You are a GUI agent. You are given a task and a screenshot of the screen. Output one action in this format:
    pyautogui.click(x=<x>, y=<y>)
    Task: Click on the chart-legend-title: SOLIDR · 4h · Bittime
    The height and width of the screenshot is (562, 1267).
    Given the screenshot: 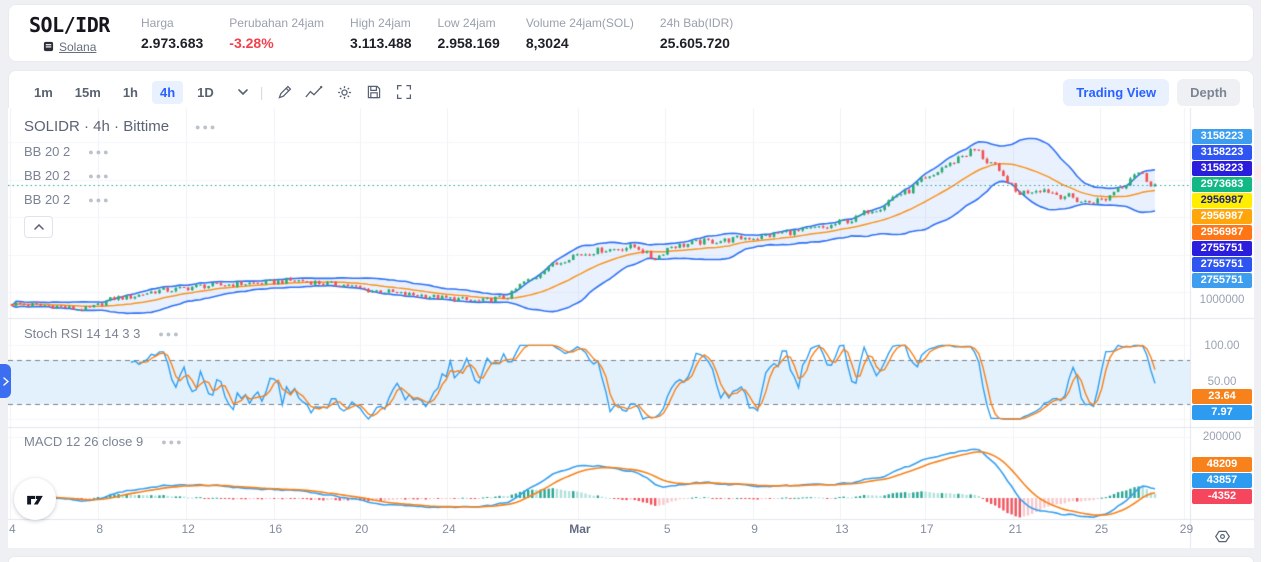 What is the action you would take?
    pyautogui.click(x=97, y=126)
    